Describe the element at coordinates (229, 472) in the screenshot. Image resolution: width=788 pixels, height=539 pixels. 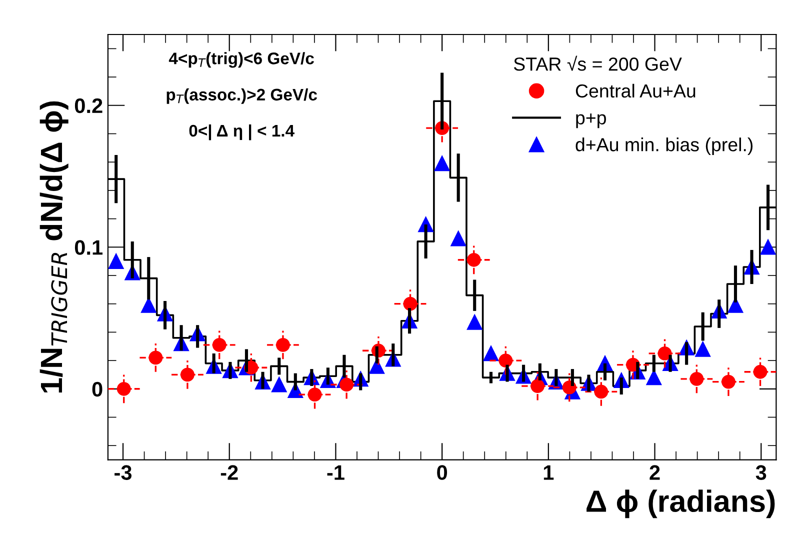
I see `x-tick-label: -2` at that location.